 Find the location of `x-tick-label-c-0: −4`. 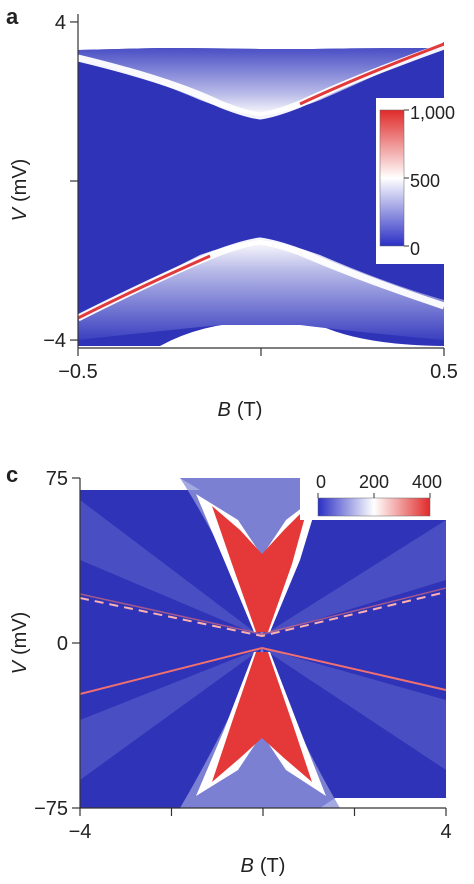

x-tick-label-c-0: −4 is located at coordinates (80, 832).